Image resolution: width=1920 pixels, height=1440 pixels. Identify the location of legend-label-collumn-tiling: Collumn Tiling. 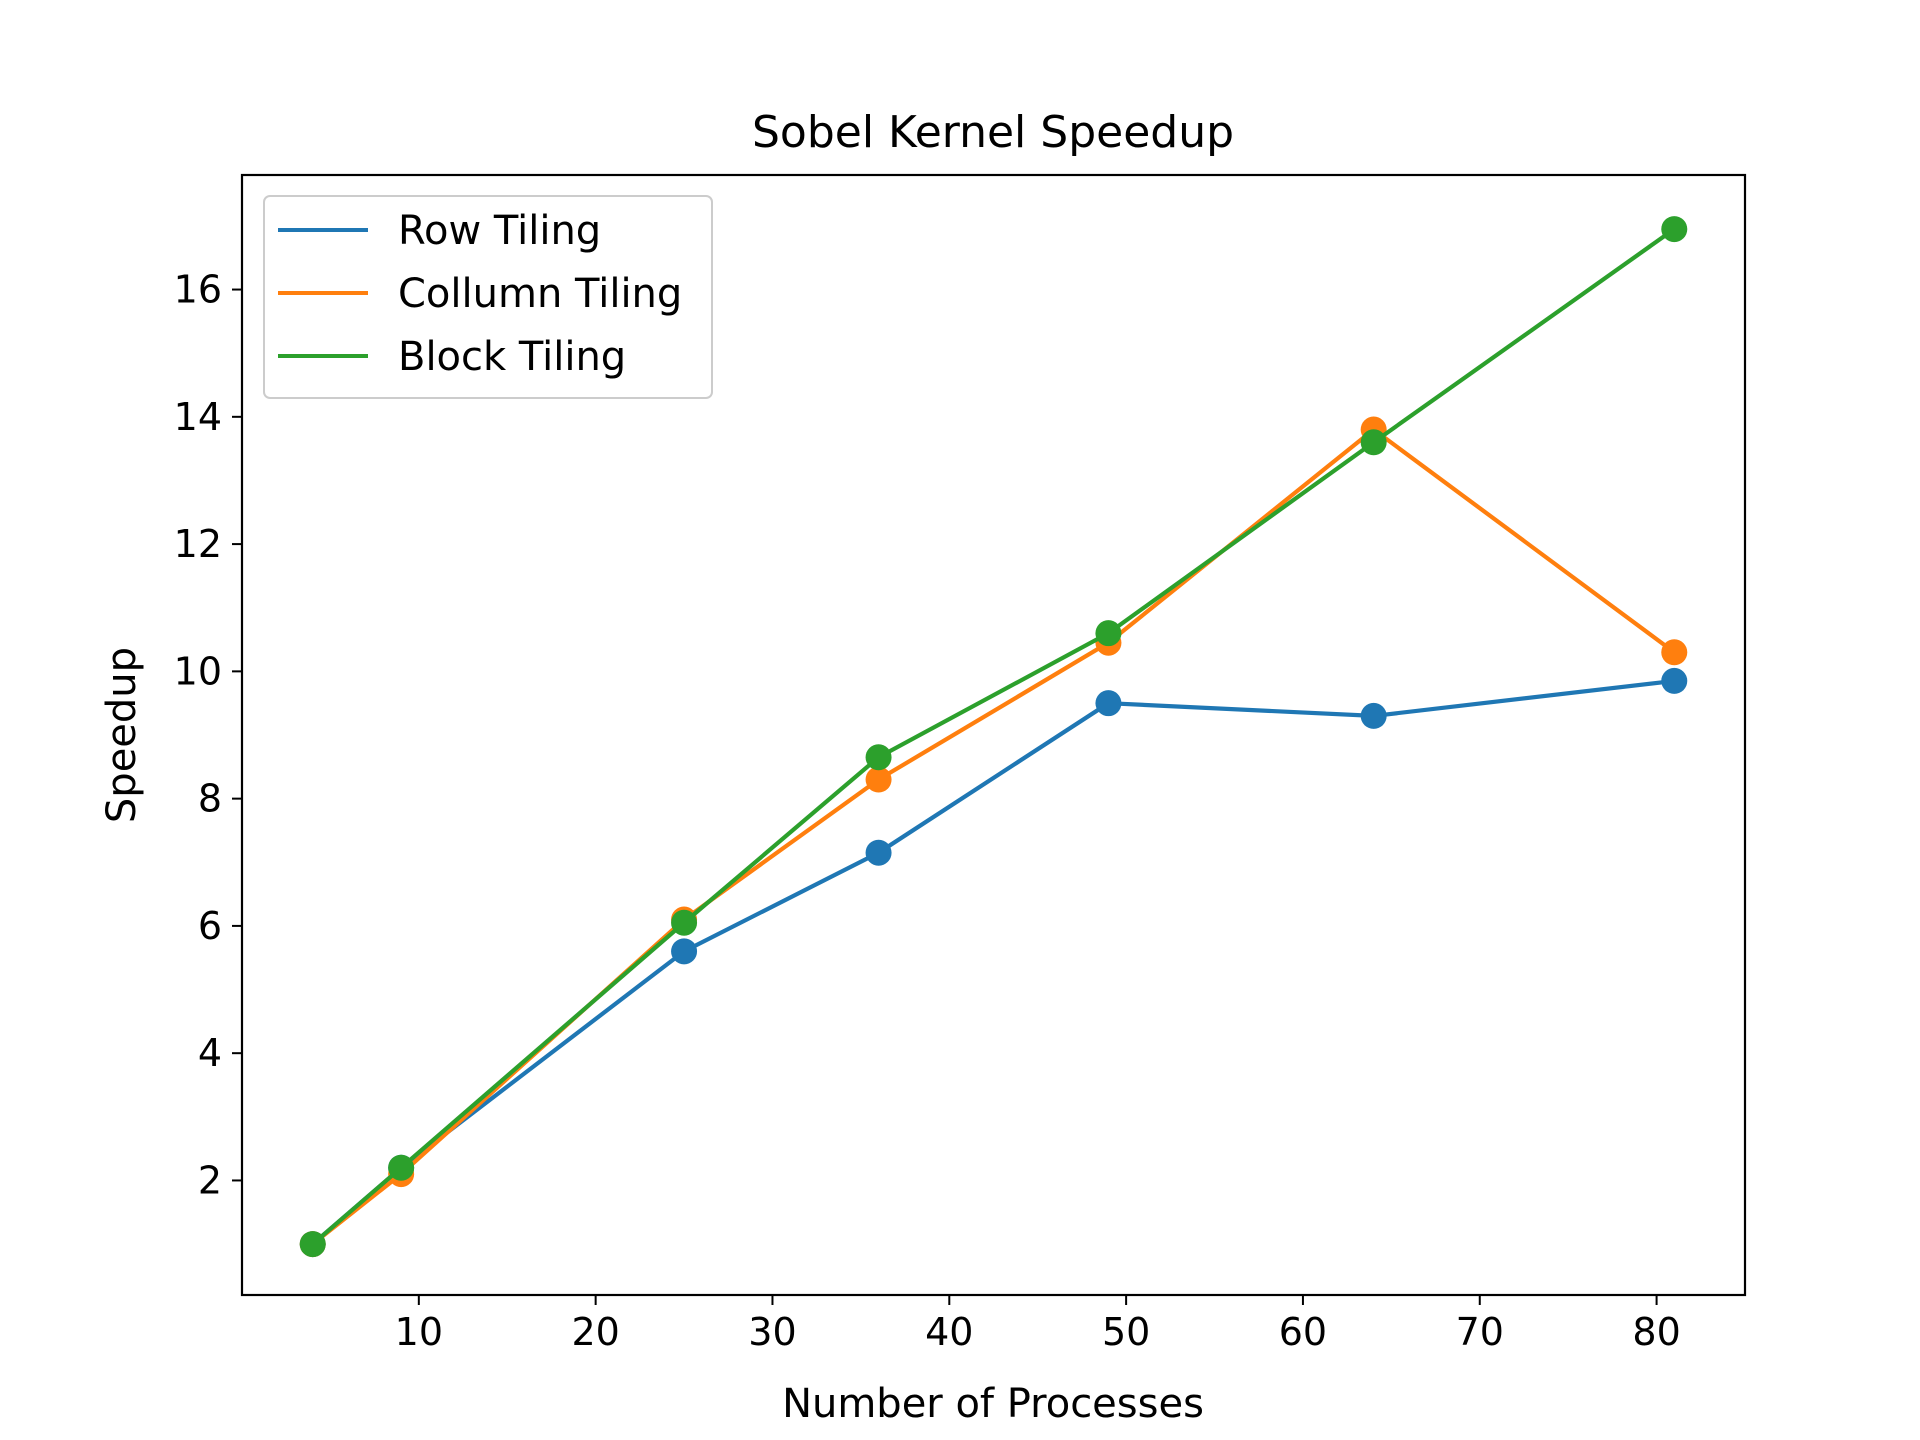
(540, 294).